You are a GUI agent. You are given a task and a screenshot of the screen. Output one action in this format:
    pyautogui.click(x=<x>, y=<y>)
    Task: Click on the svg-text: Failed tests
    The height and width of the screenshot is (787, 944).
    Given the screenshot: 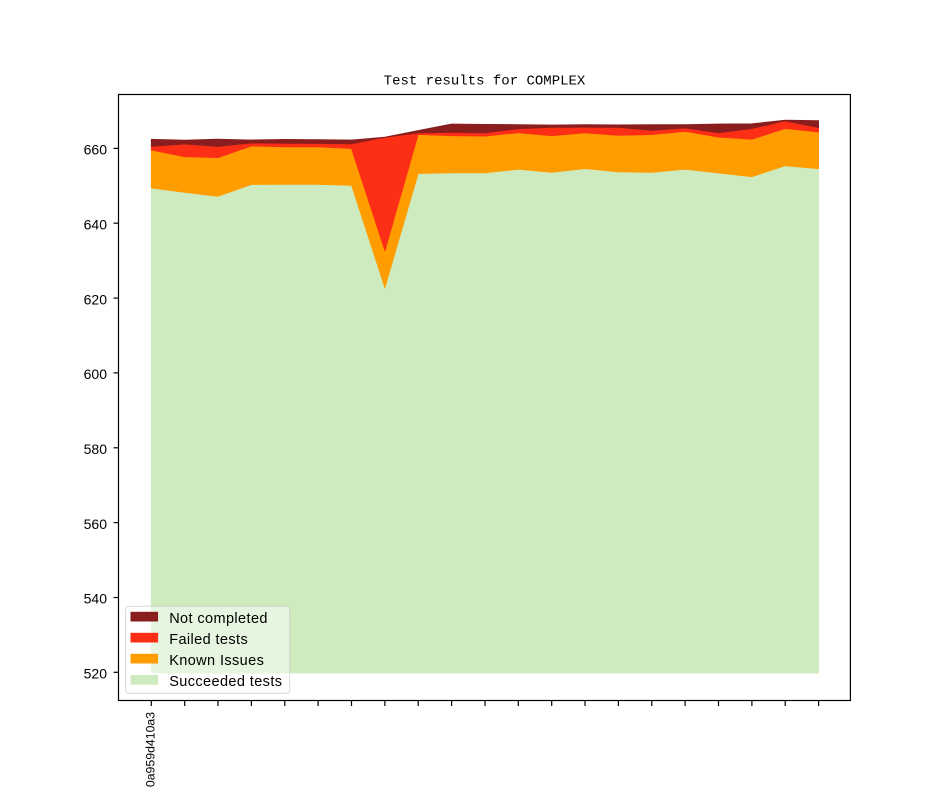 What is the action you would take?
    pyautogui.click(x=208, y=640)
    